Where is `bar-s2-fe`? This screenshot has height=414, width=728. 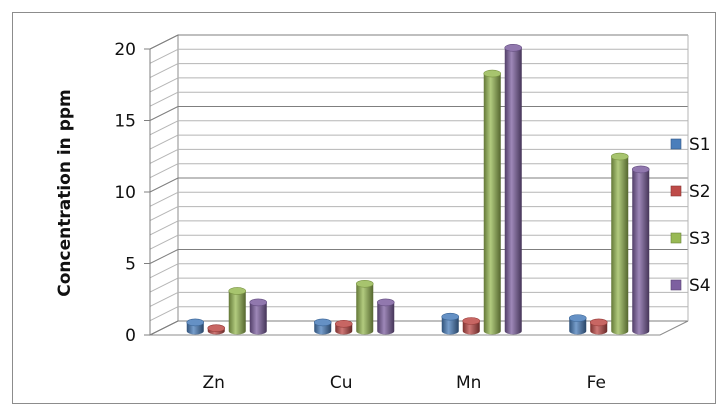 bar-s2-fe is located at coordinates (598, 326).